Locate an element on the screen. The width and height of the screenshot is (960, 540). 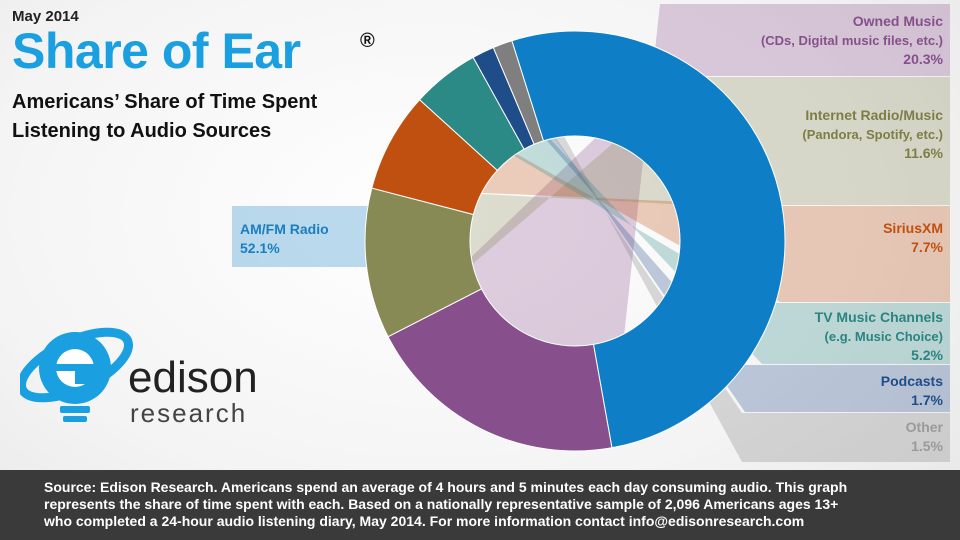
slice-label-4: TV Music Channels (e.g. Music Choice) 5.2% is located at coordinates (801, 336).